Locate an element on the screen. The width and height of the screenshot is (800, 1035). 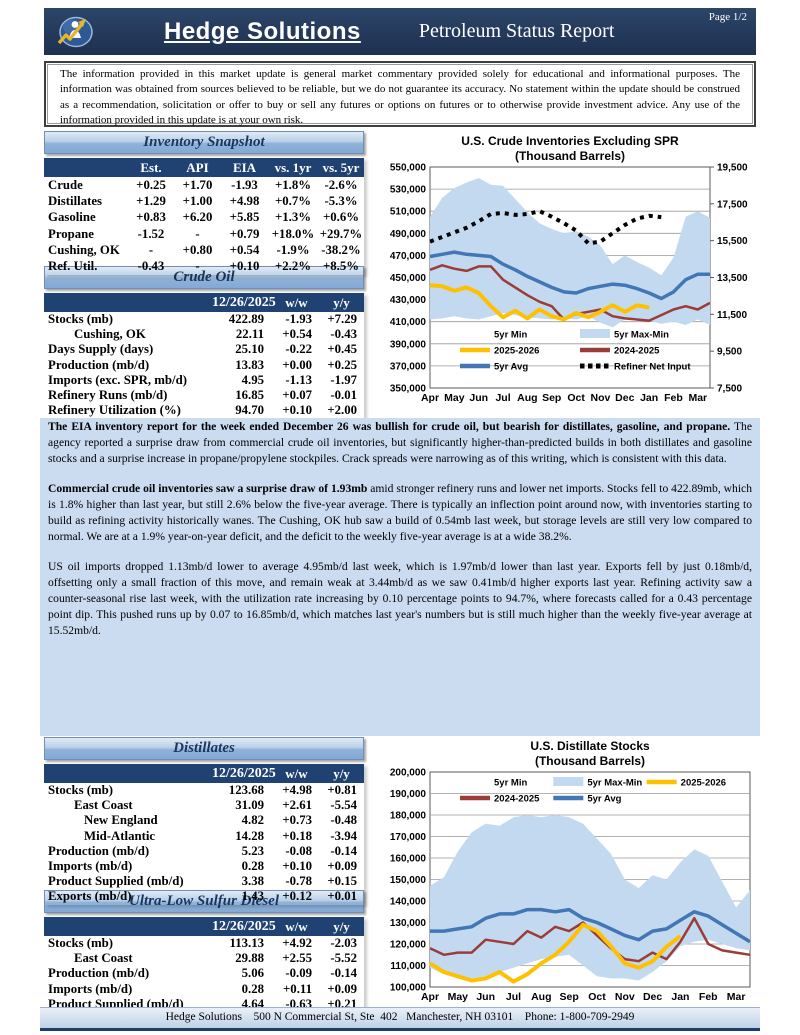
section-title-distillates: Distillates is located at coordinates (204, 748).